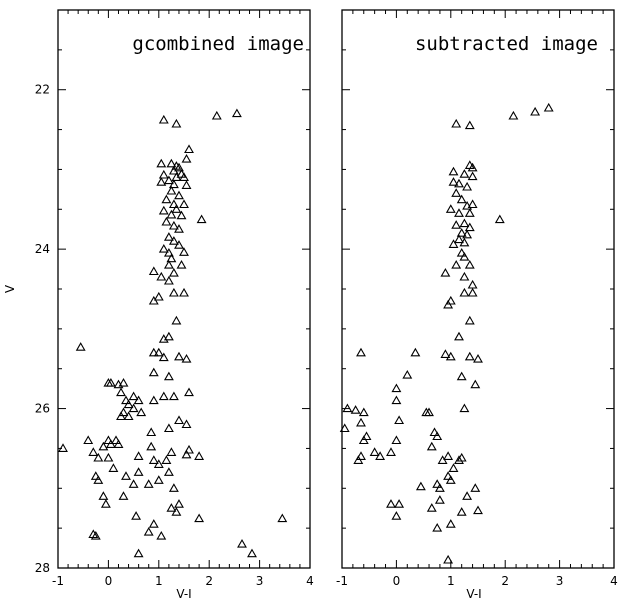 The image size is (618, 605). What do you see at coordinates (342, 581) in the screenshot?
I see `x-tick-label: -1` at bounding box center [342, 581].